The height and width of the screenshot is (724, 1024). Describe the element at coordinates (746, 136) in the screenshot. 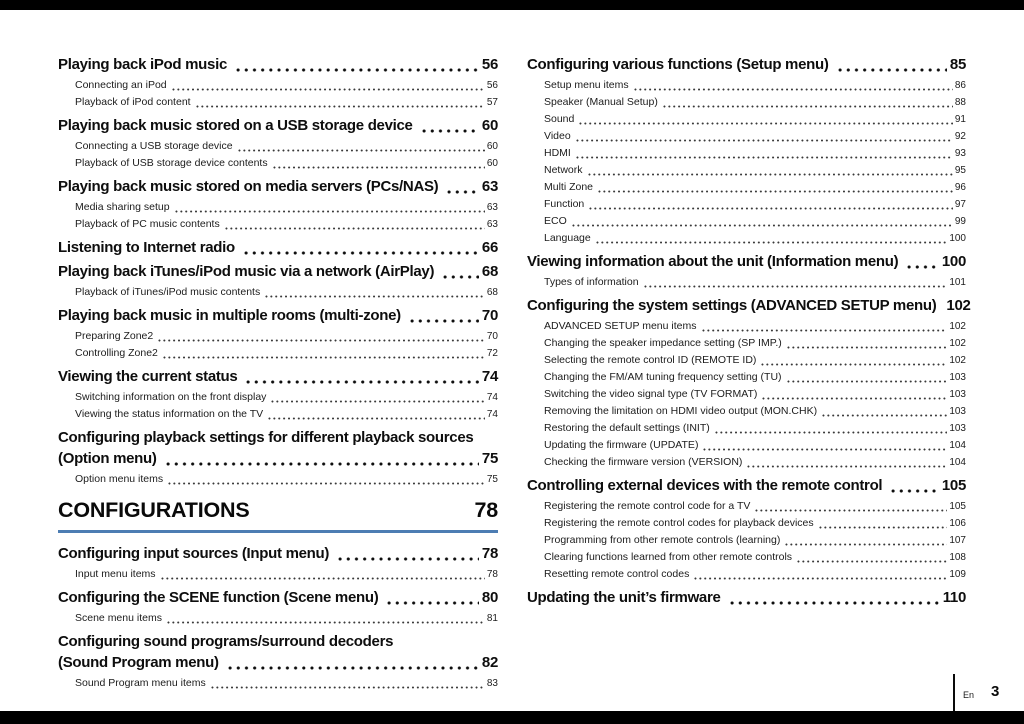

I see `toc-subentry: Video 92` at that location.